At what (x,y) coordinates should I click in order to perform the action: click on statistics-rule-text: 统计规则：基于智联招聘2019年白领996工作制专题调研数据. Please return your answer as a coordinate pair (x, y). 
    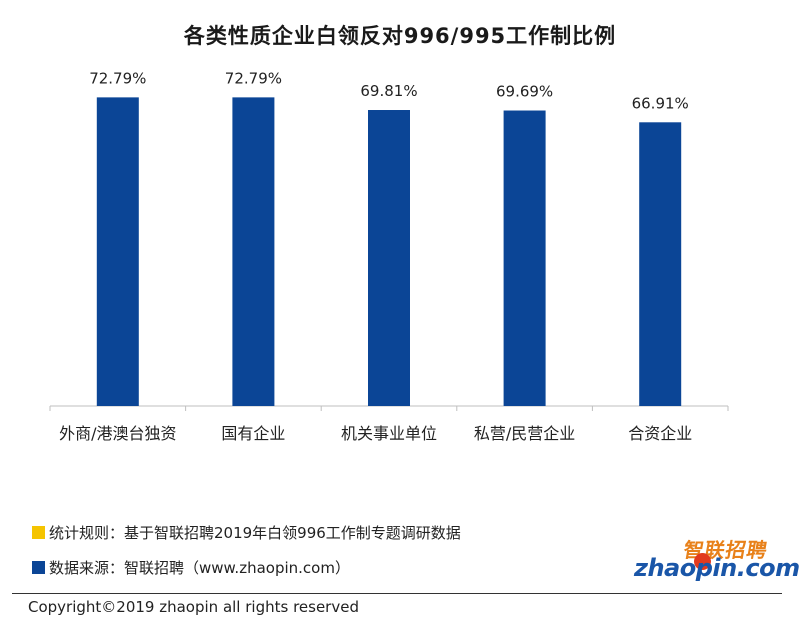
    Looking at the image, I should click on (255, 533).